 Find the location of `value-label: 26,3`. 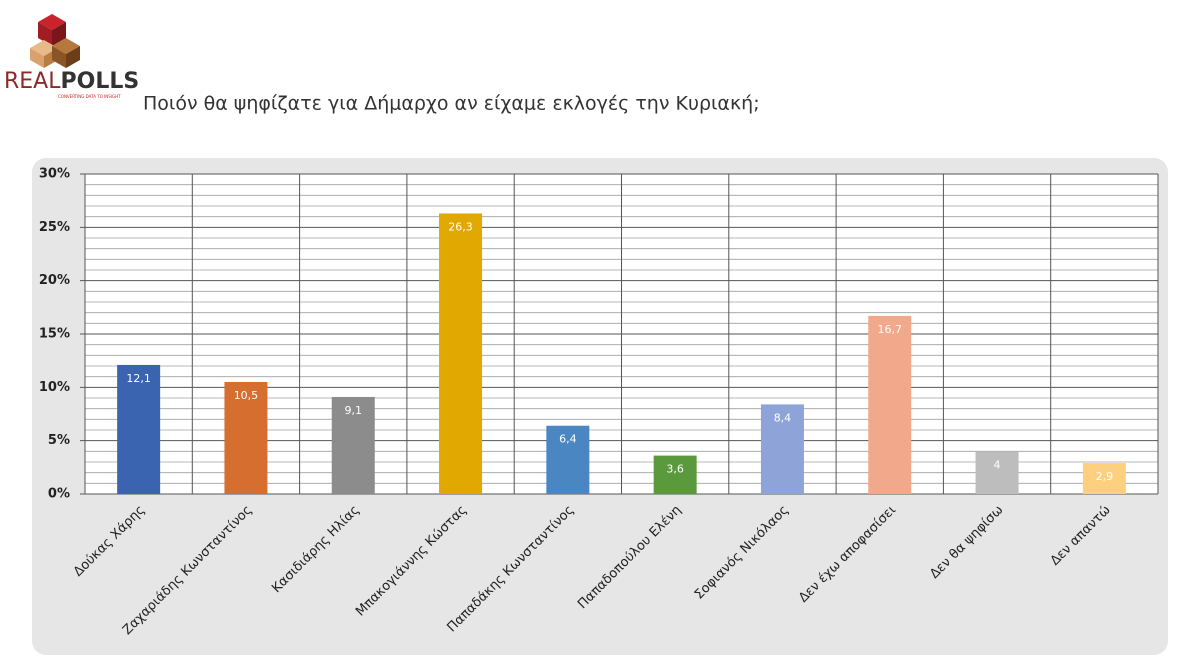

value-label: 26,3 is located at coordinates (460, 226).